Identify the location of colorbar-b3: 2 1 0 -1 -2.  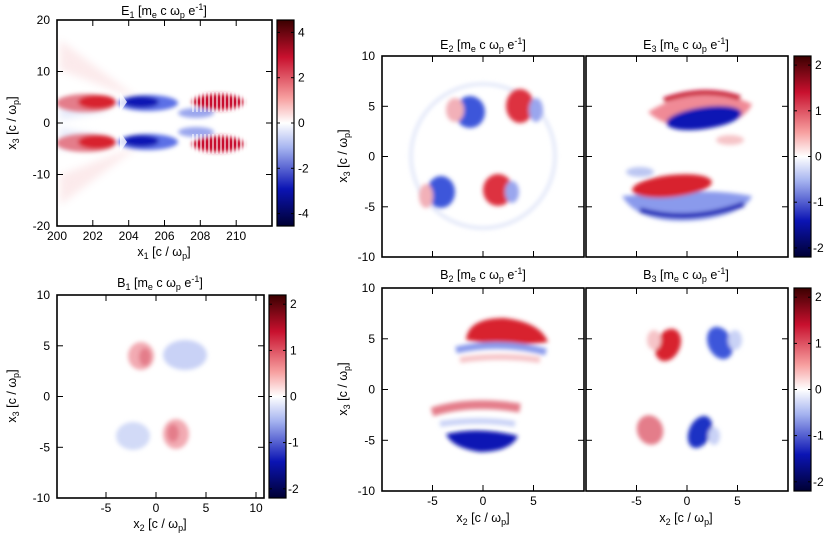
(808, 389).